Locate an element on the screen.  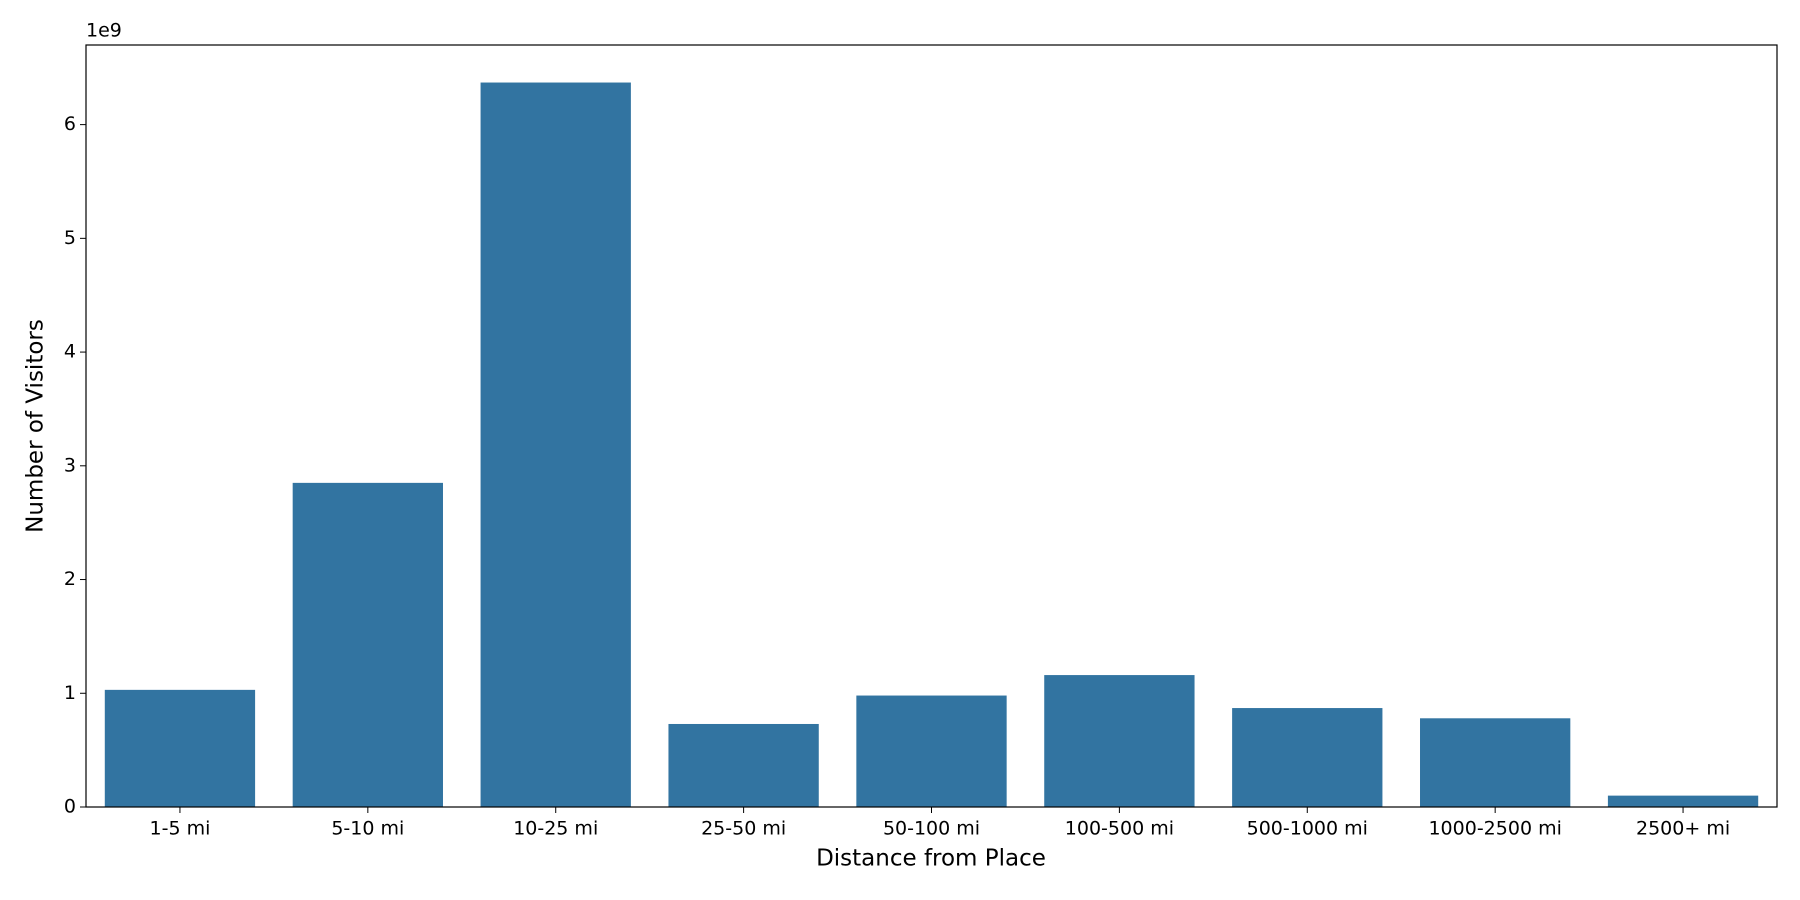
y-offset-label: 1e9 is located at coordinates (104, 31).